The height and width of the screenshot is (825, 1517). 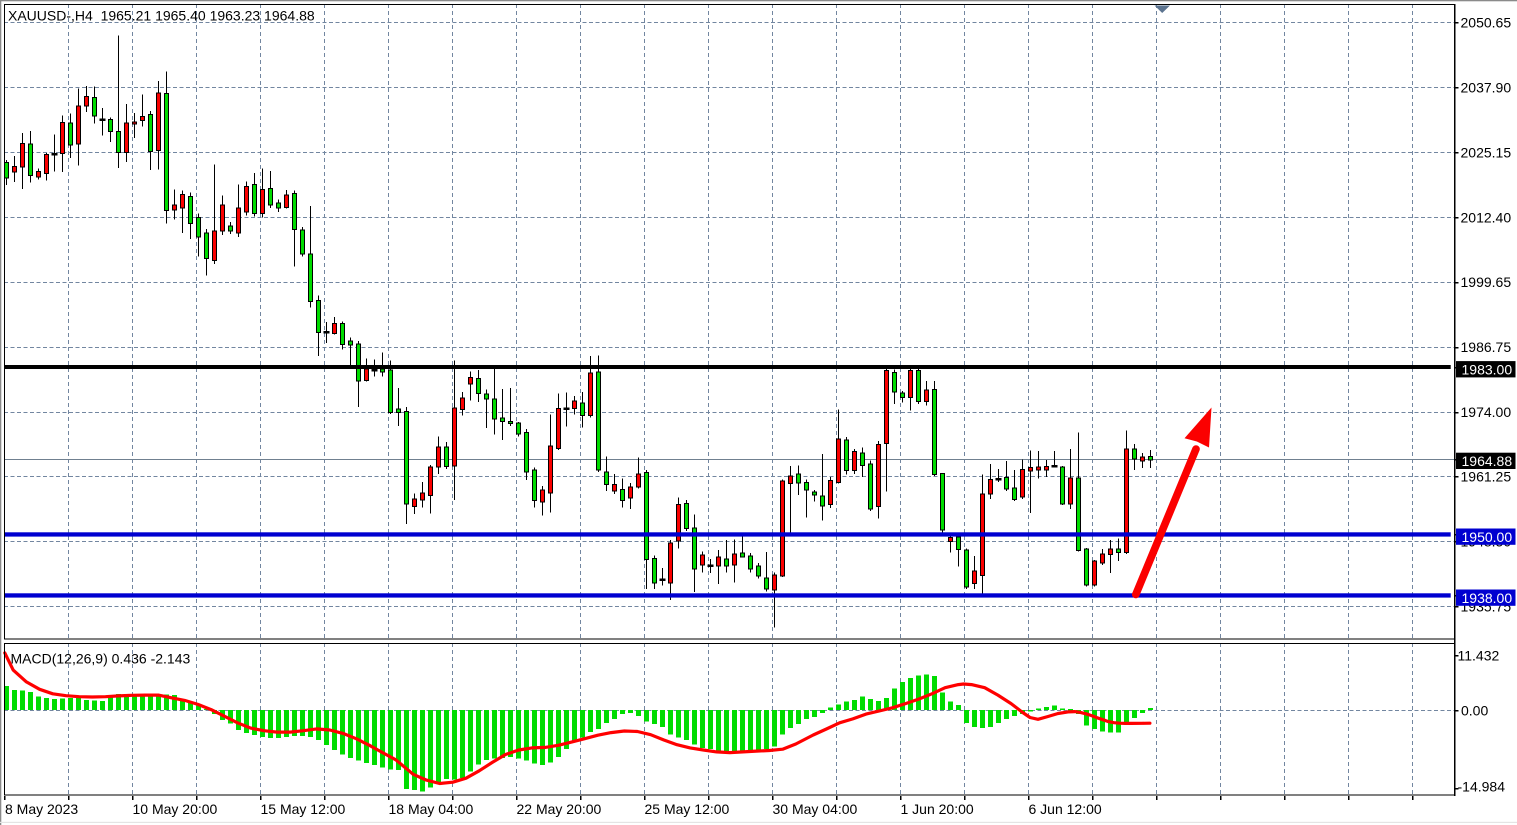 What do you see at coordinates (1486, 412) in the screenshot?
I see `svg-text: 1974.00` at bounding box center [1486, 412].